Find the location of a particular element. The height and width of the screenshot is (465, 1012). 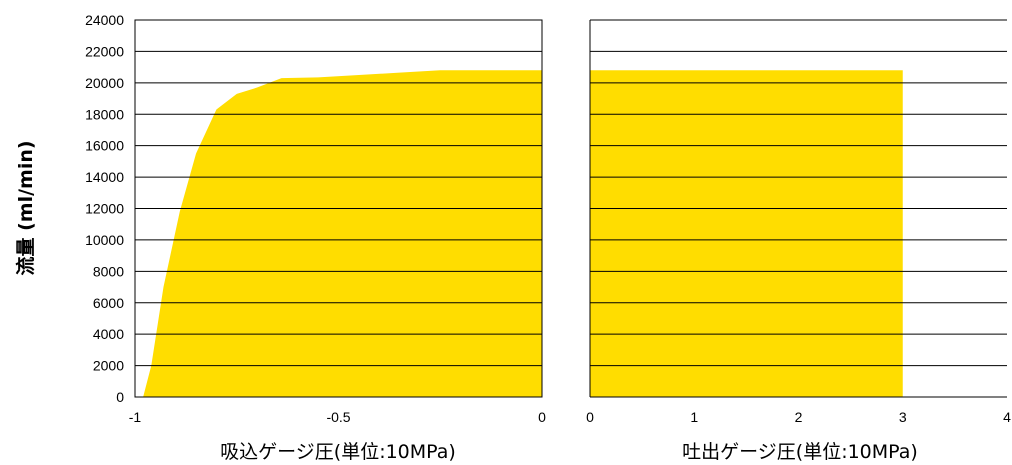

y-tick-label: 14000 is located at coordinates (104, 177).